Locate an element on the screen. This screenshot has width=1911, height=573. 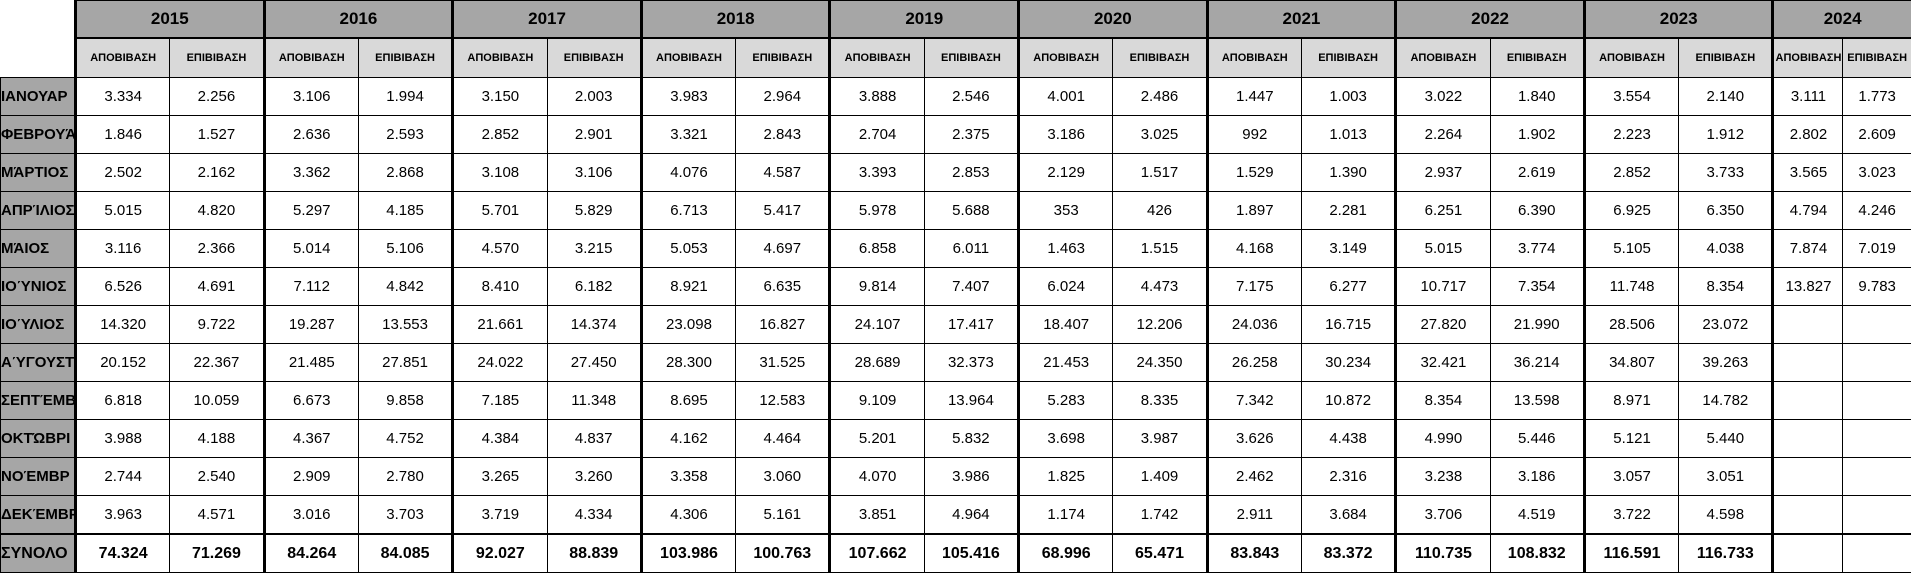
cell: 4.842 is located at coordinates (405, 286).